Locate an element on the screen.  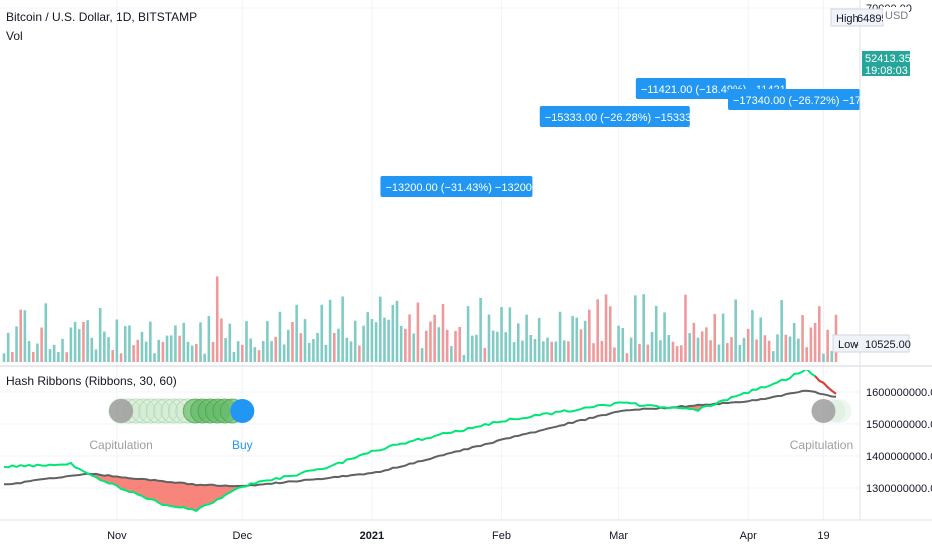
capitulation-dot-left is located at coordinates (121, 411).